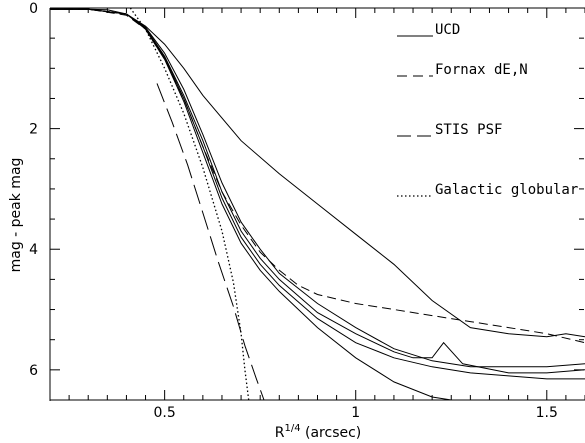 Image resolution: width=585 pixels, height=443 pixels. I want to click on x-axis-title: R1/4 (arcsec), so click(318, 432).